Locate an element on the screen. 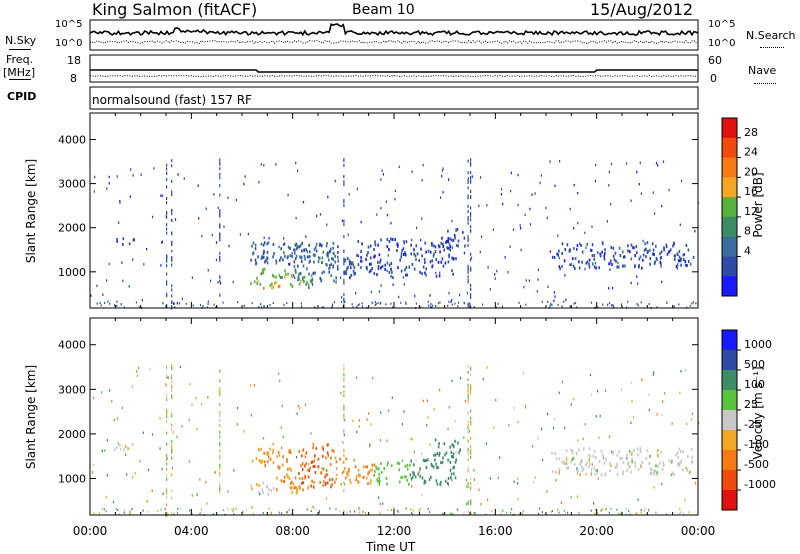 The width and height of the screenshot is (800, 554). y-tick-label: 1000 is located at coordinates (72, 478).